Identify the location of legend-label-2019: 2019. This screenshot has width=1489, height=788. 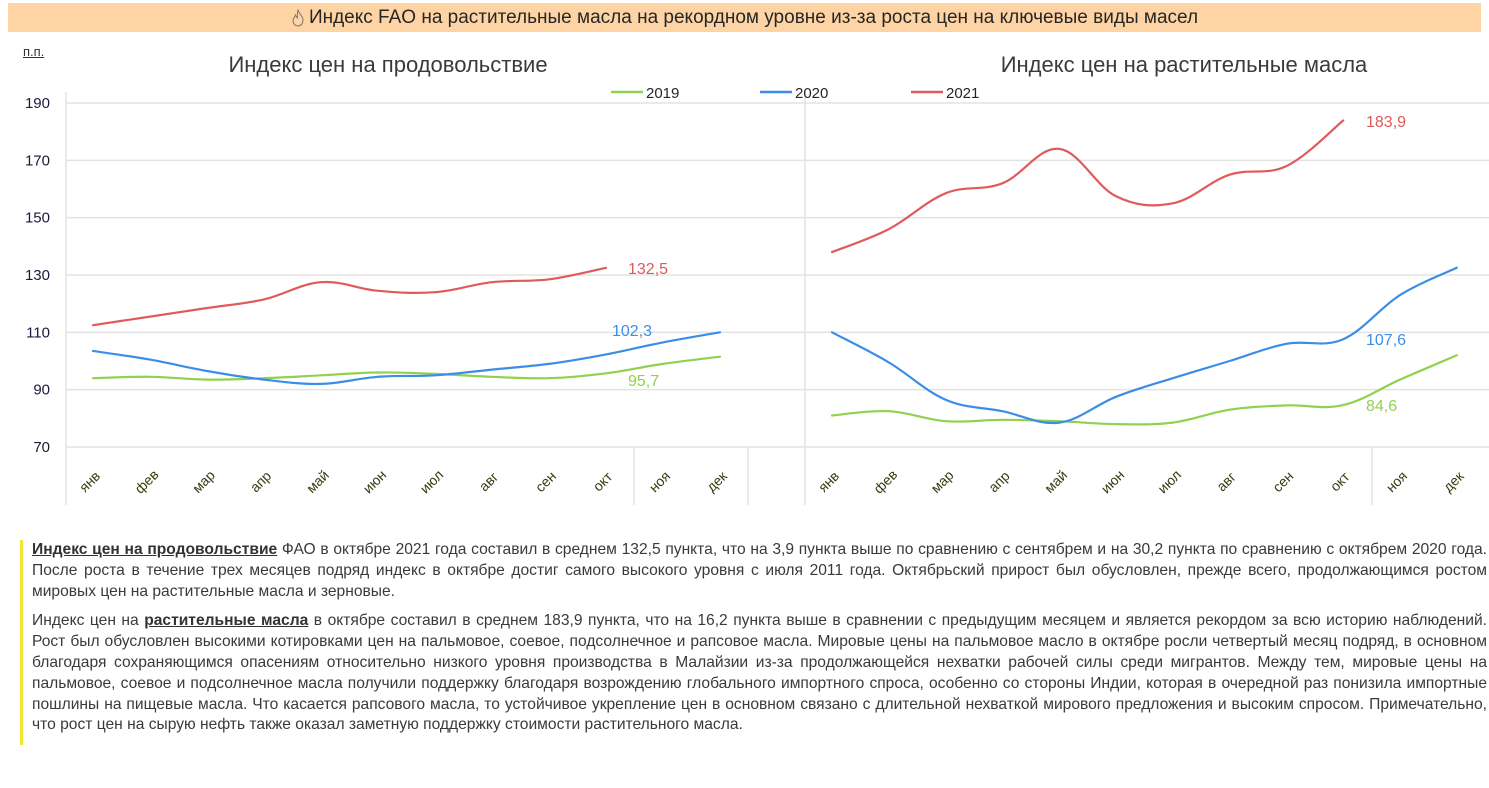
(662, 93).